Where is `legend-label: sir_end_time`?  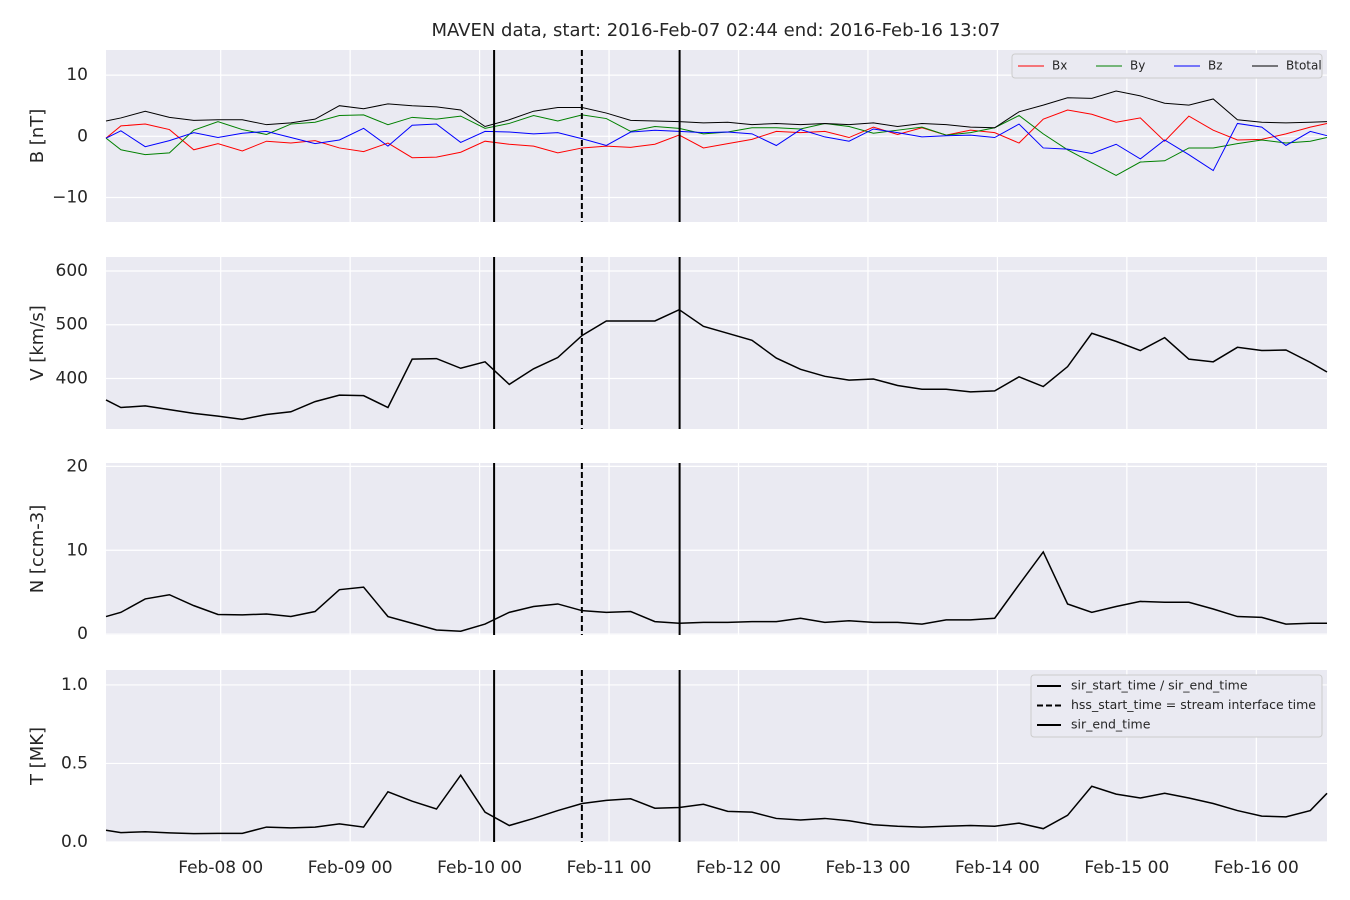 legend-label: sir_end_time is located at coordinates (1111, 724).